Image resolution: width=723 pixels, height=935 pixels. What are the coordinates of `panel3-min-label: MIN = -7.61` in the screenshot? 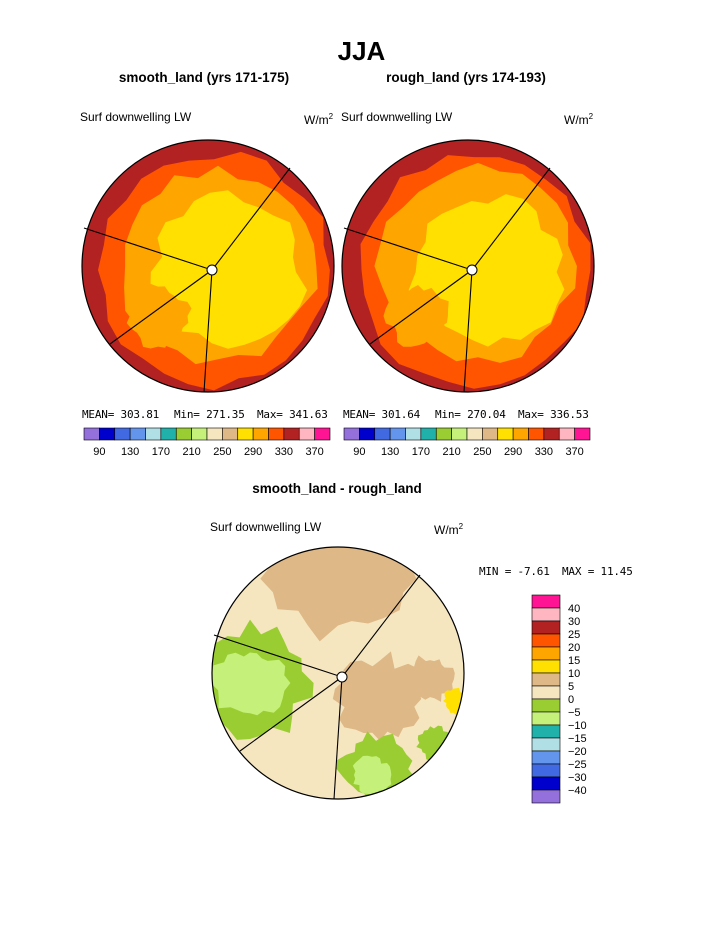 It's located at (514, 571).